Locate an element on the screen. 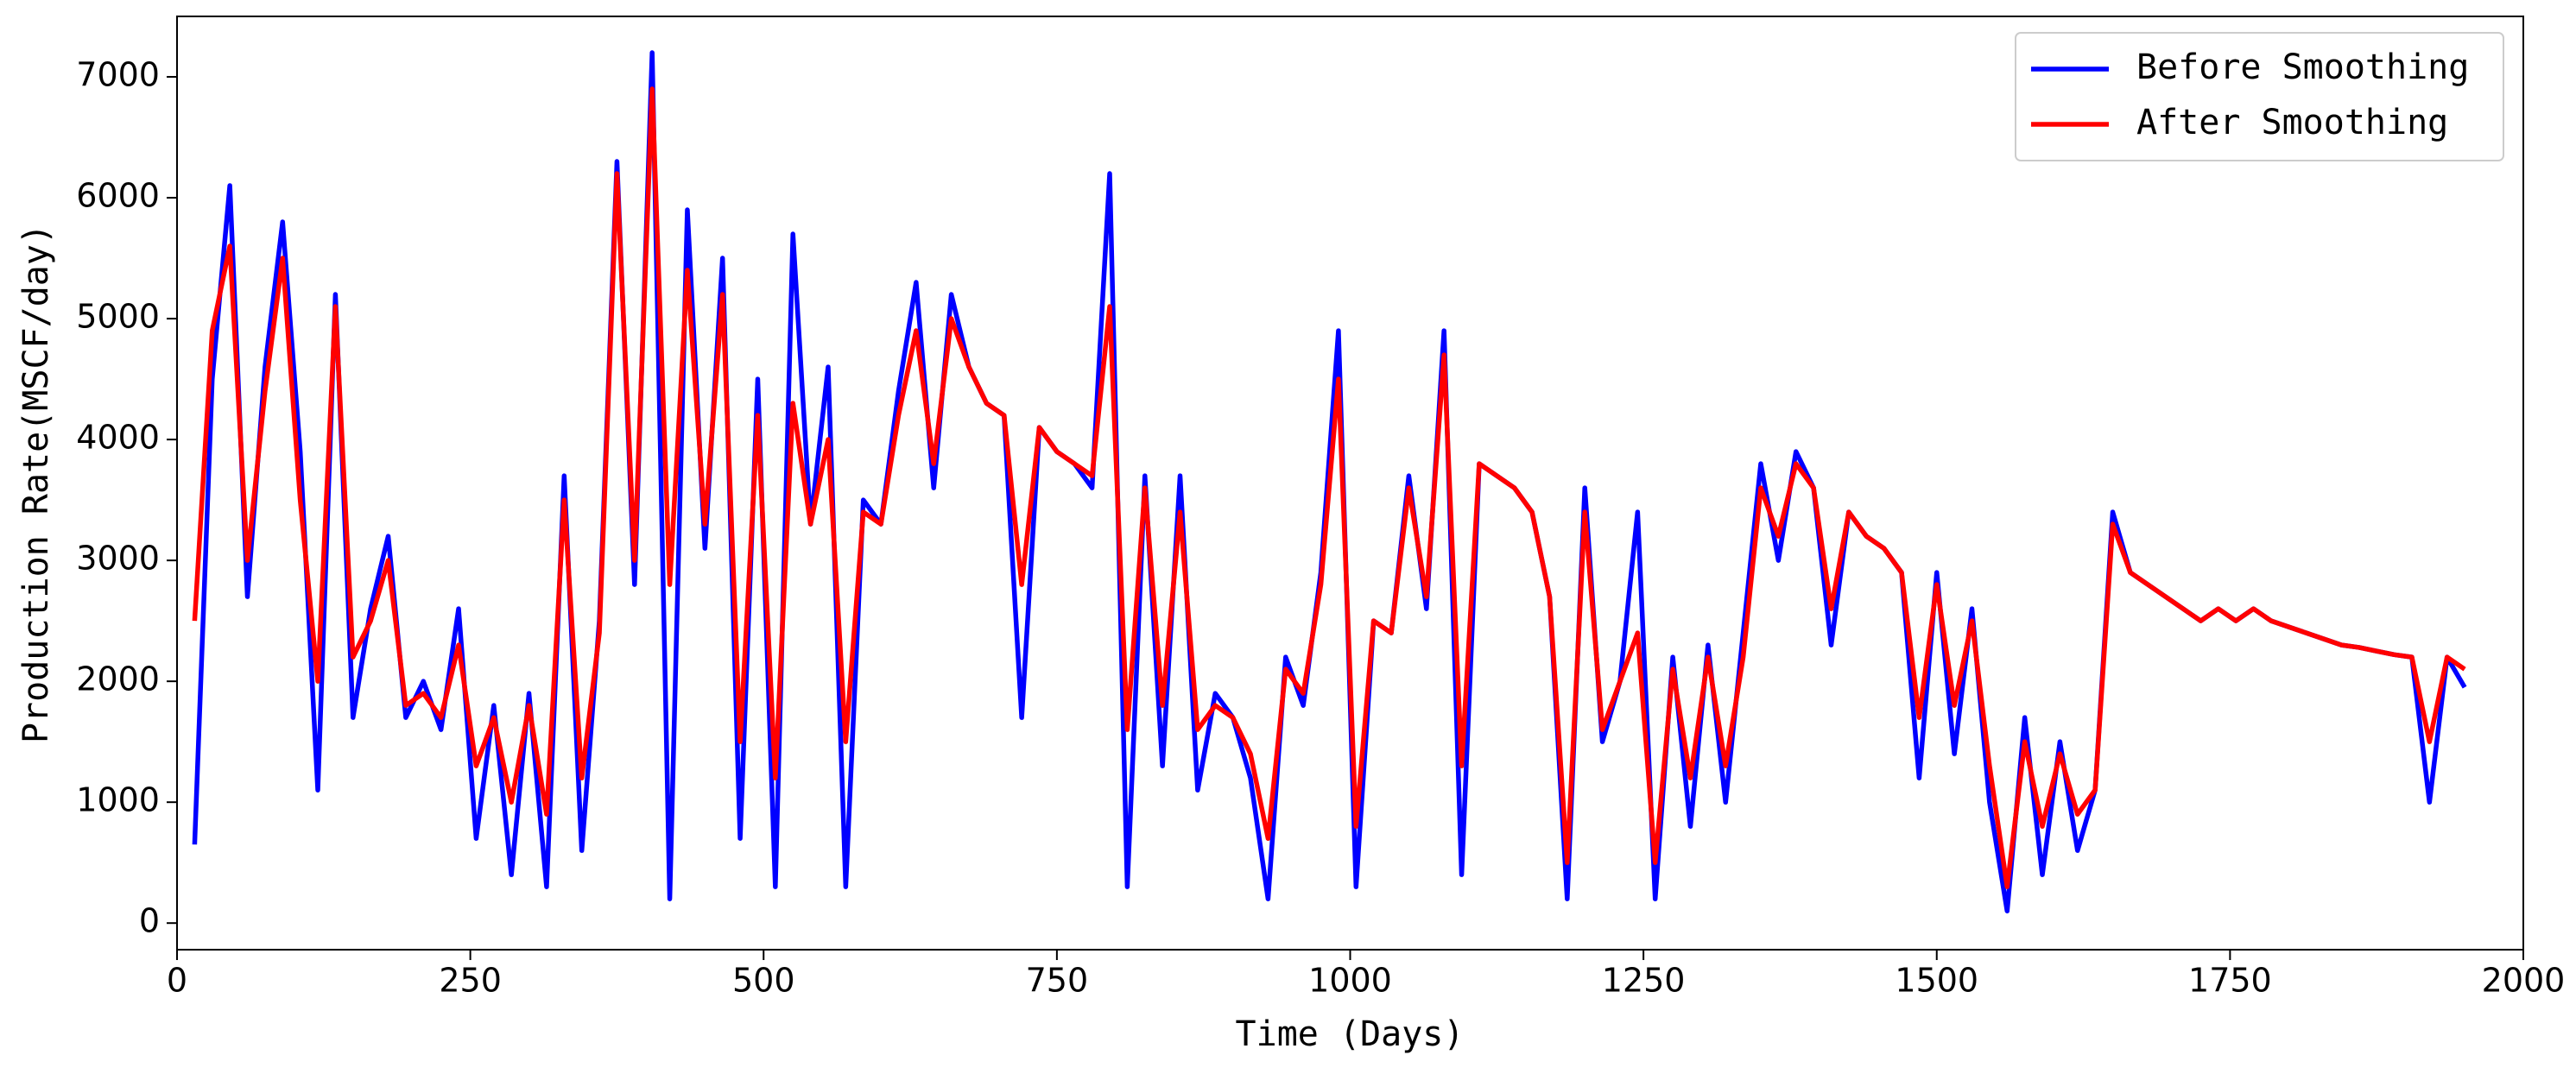 Image resolution: width=2576 pixels, height=1074 pixels. x-axis-label: Time (Days) is located at coordinates (1350, 1034).